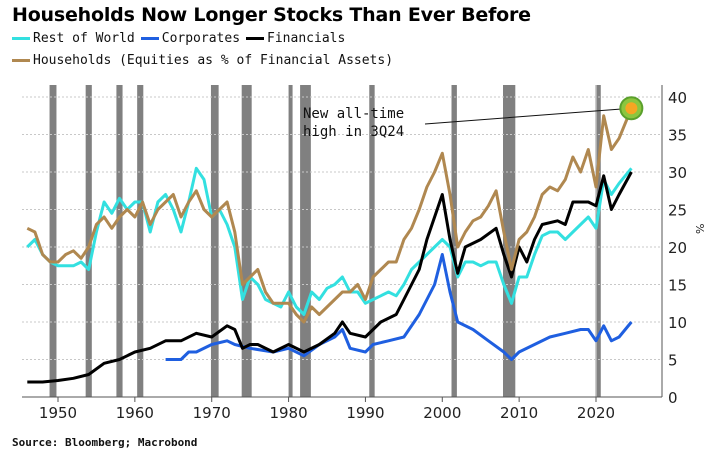  I want to click on legend-label: Rest of World, so click(84, 38).